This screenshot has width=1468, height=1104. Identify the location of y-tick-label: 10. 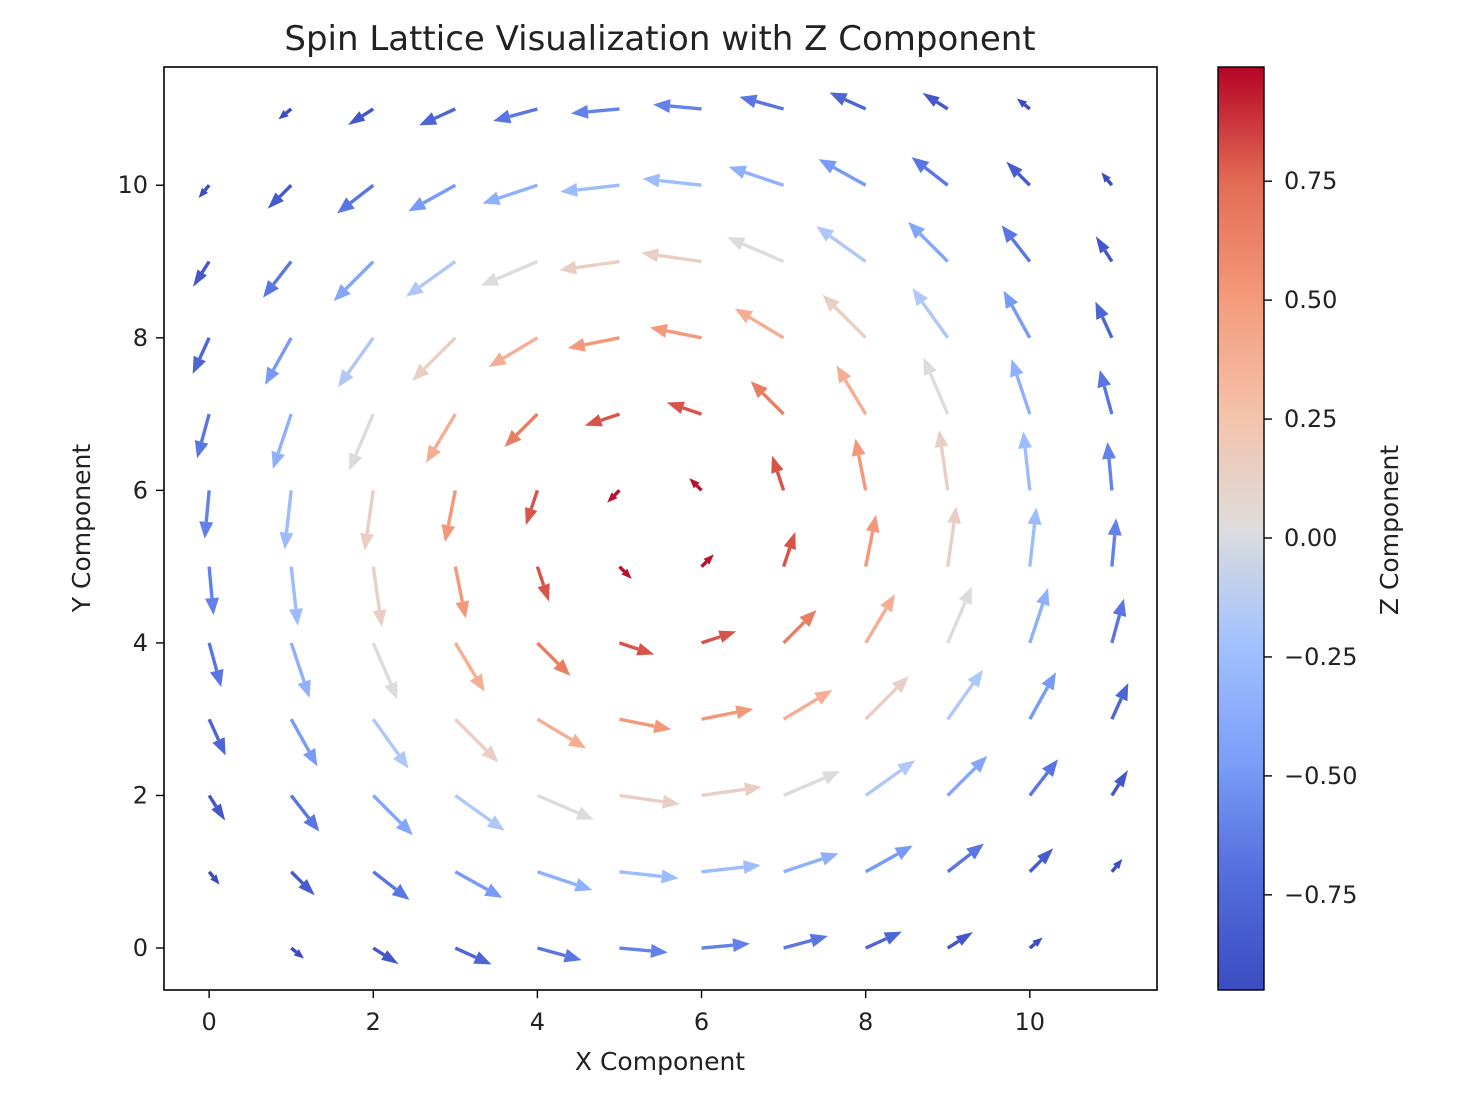
(132, 185).